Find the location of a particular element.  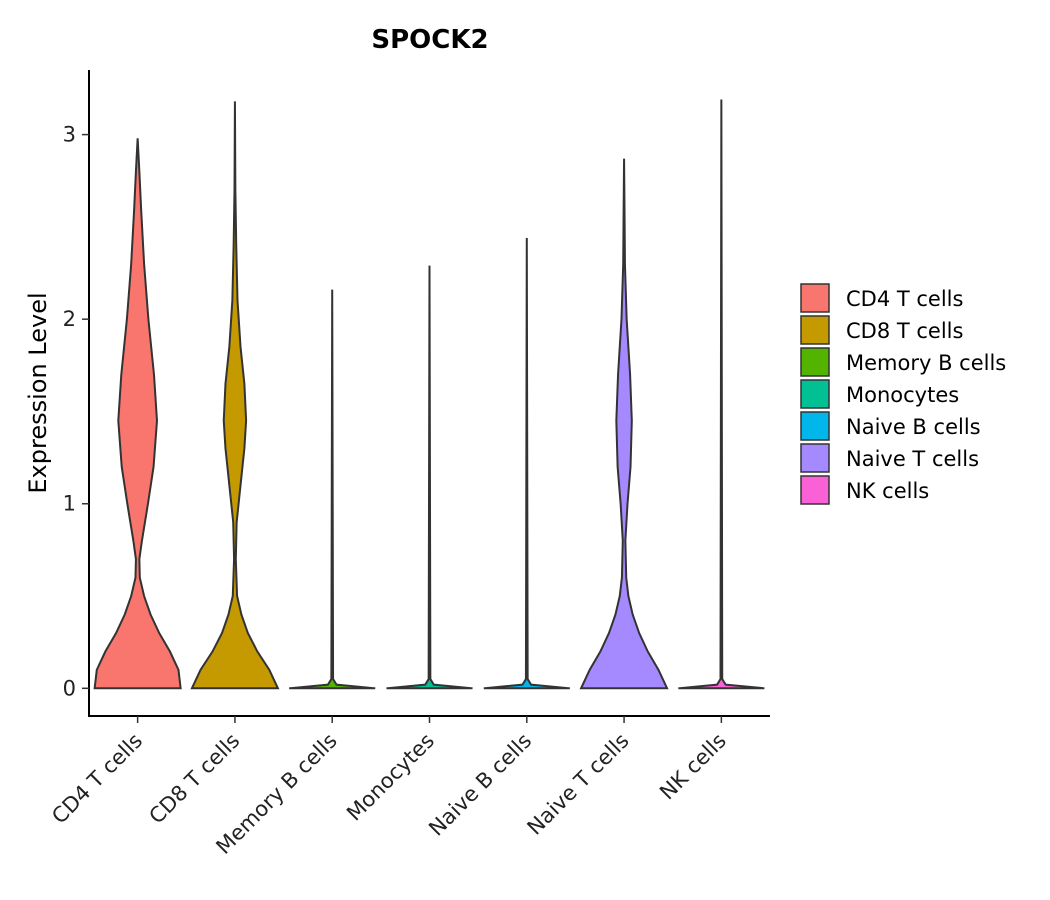

legend-label: CD8 T cells is located at coordinates (904, 331).